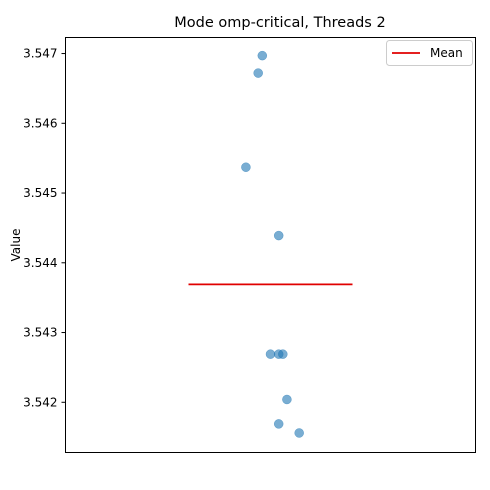  Describe the element at coordinates (44, 228) in the screenshot. I see `y-axis: 3.542 3.543 3.544 3.545 3.546 3.547` at that location.